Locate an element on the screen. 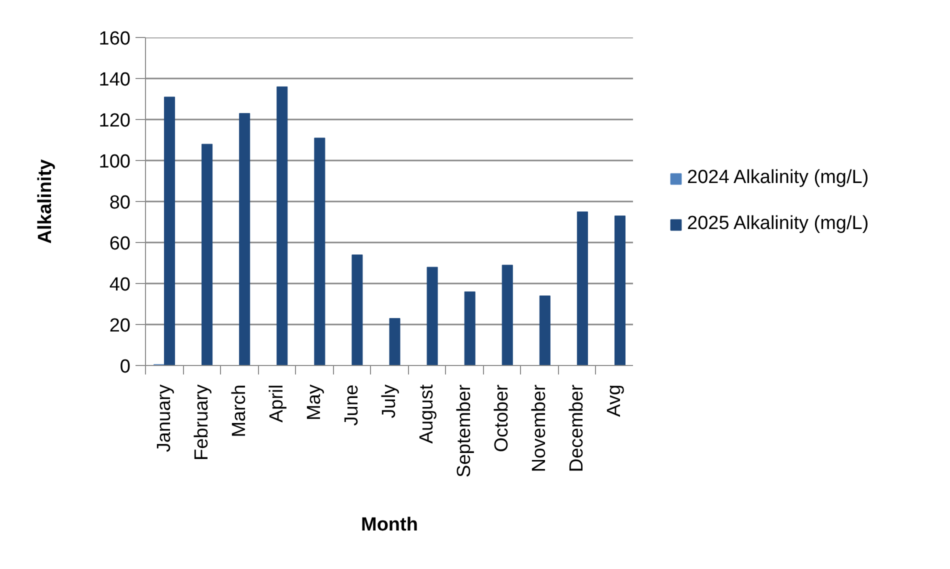 The width and height of the screenshot is (950, 569). x-tick-label: April is located at coordinates (277, 403).